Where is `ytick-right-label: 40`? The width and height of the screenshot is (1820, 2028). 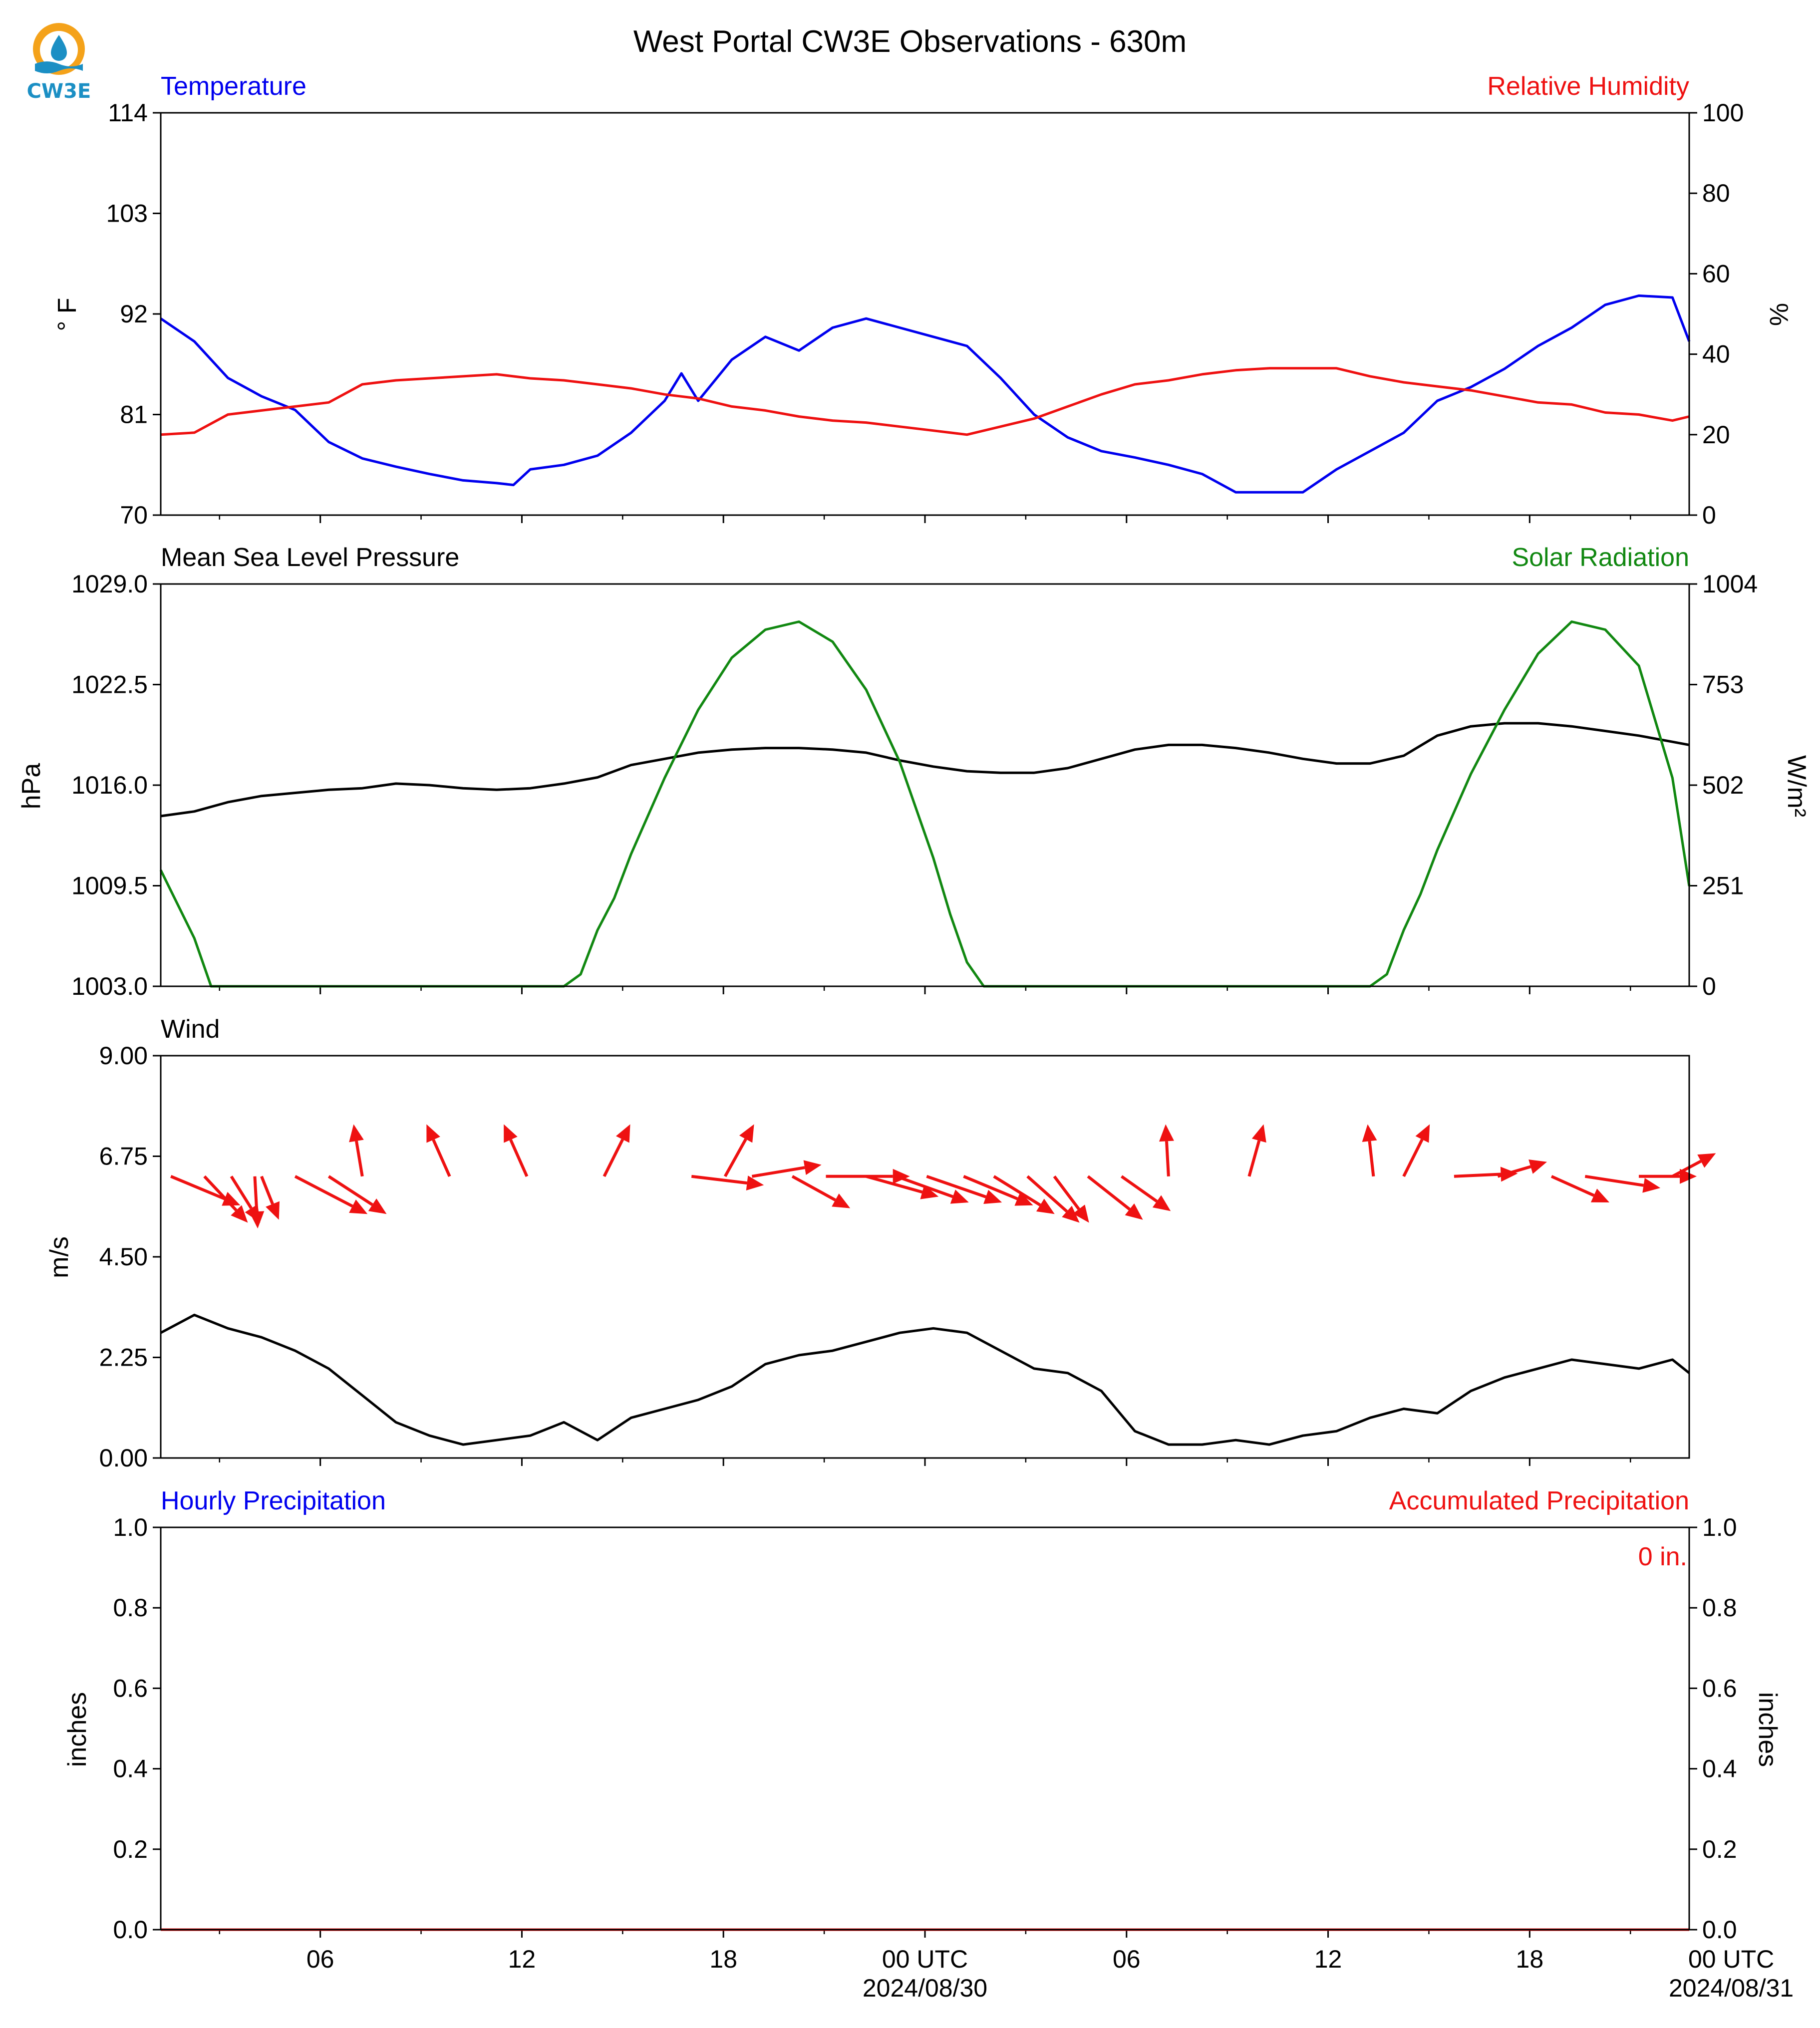 ytick-right-label: 40 is located at coordinates (1716, 354).